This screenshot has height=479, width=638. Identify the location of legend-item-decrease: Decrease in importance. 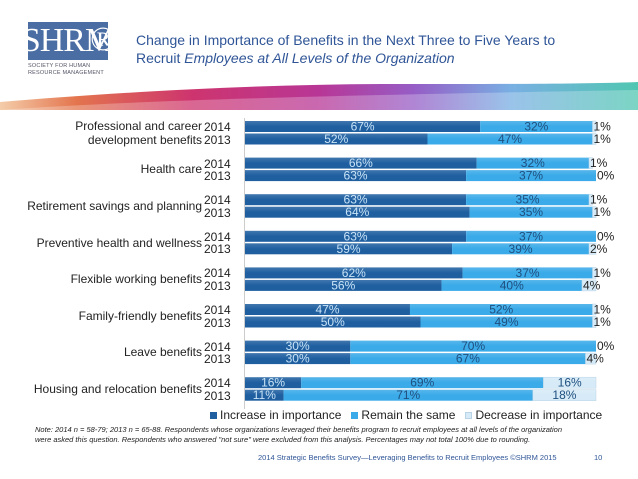
(533, 415).